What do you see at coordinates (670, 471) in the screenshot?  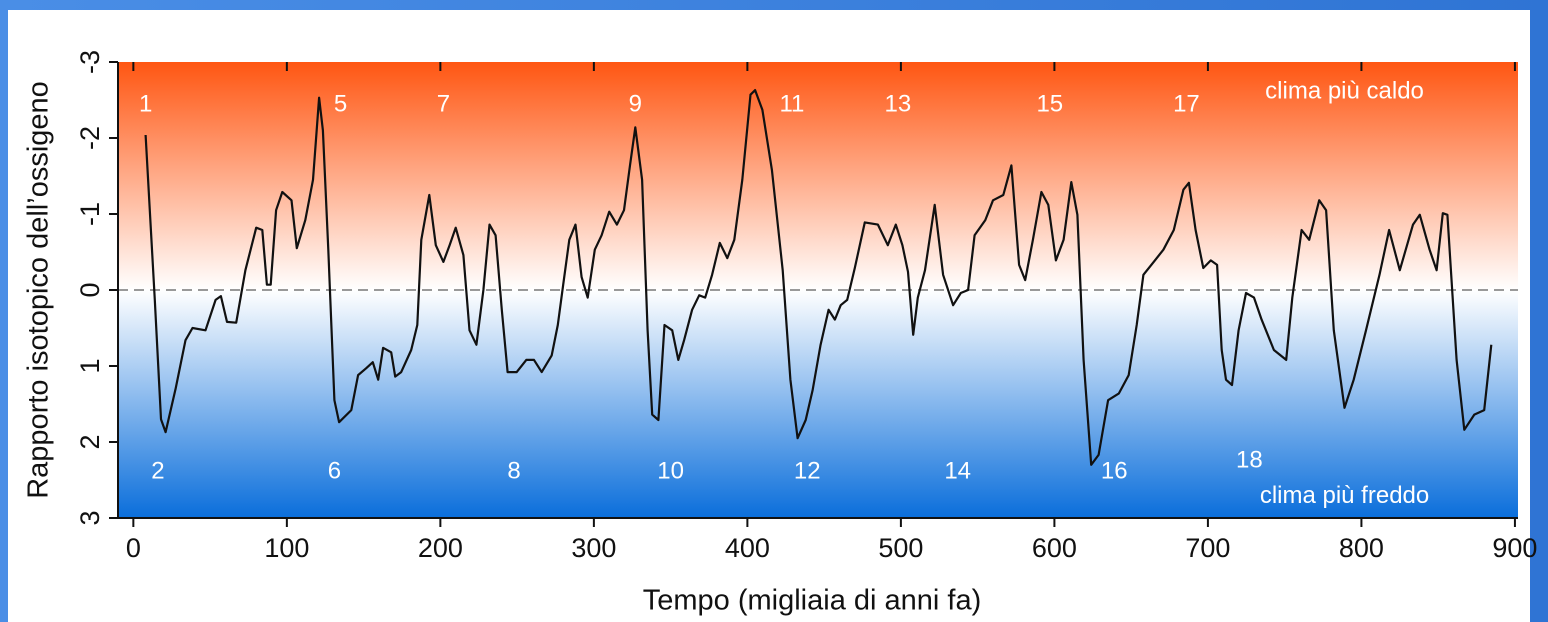 I see `annotation: 10` at bounding box center [670, 471].